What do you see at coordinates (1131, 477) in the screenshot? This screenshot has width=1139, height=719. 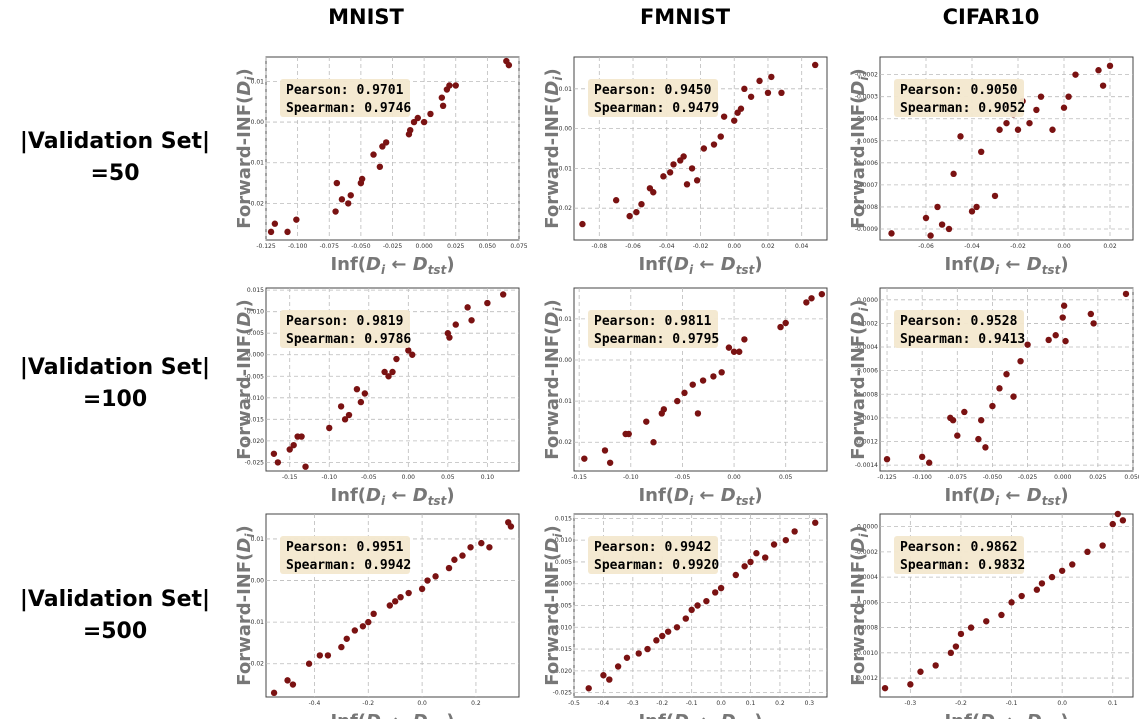 I see `x-tick-label: 0.050` at bounding box center [1131, 477].